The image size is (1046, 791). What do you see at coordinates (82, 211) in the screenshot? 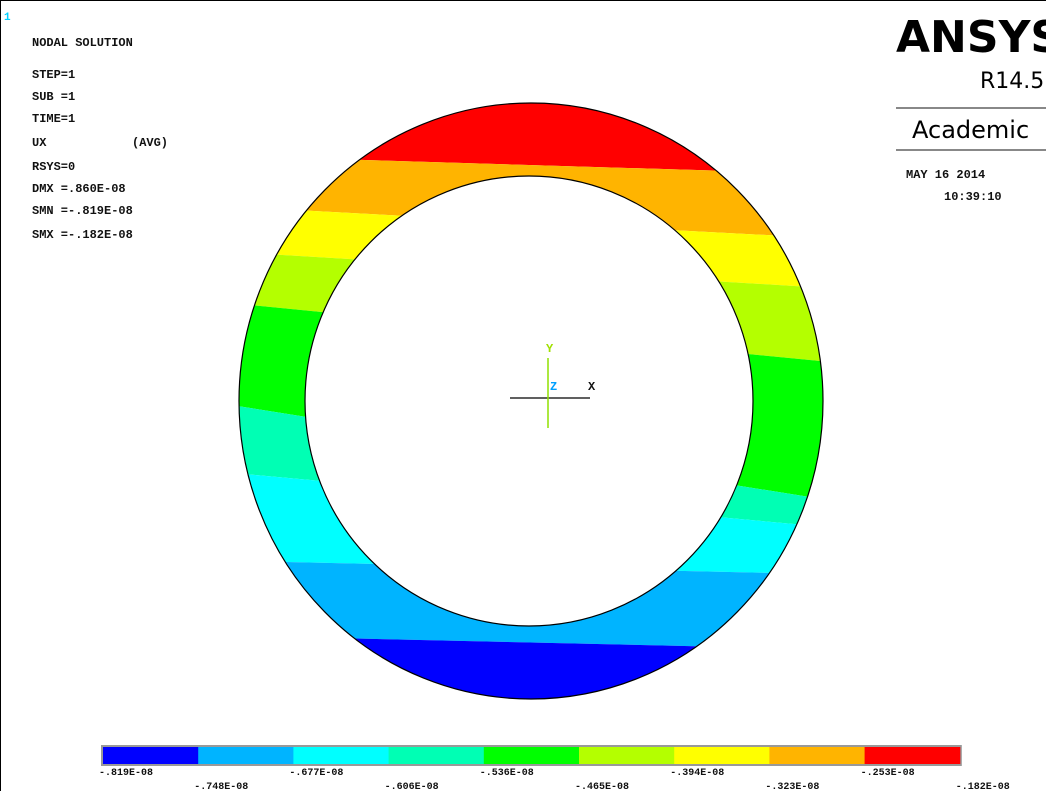
I see `stat-line: SMN =-.819E-08` at bounding box center [82, 211].